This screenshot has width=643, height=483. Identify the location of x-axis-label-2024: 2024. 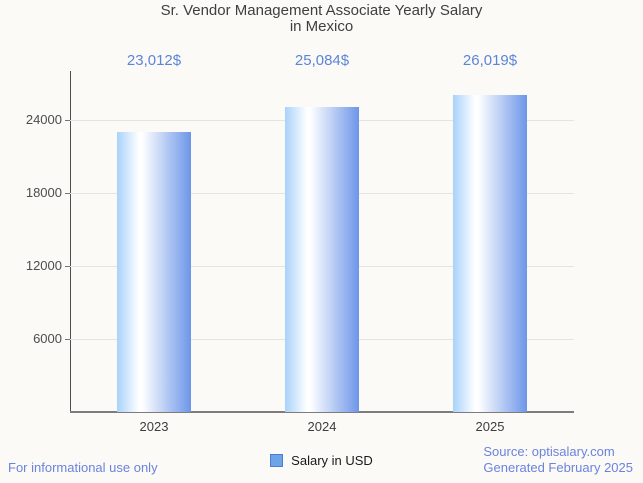
(322, 426).